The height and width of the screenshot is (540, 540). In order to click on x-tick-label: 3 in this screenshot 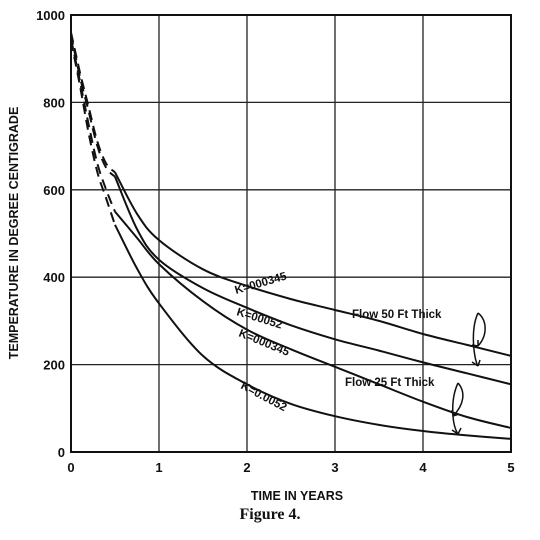, I will do `click(334, 467)`.